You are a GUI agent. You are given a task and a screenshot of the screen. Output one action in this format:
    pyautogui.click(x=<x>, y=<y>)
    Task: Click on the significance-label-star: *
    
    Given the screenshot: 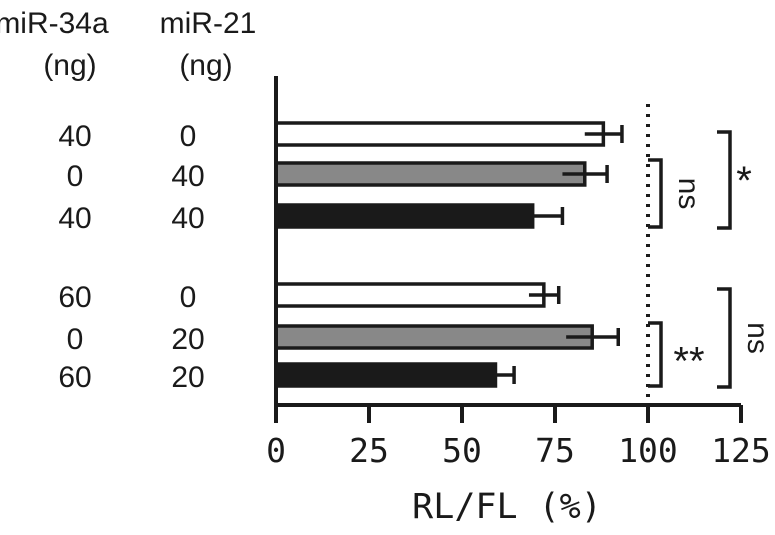 What is the action you would take?
    pyautogui.click(x=744, y=181)
    